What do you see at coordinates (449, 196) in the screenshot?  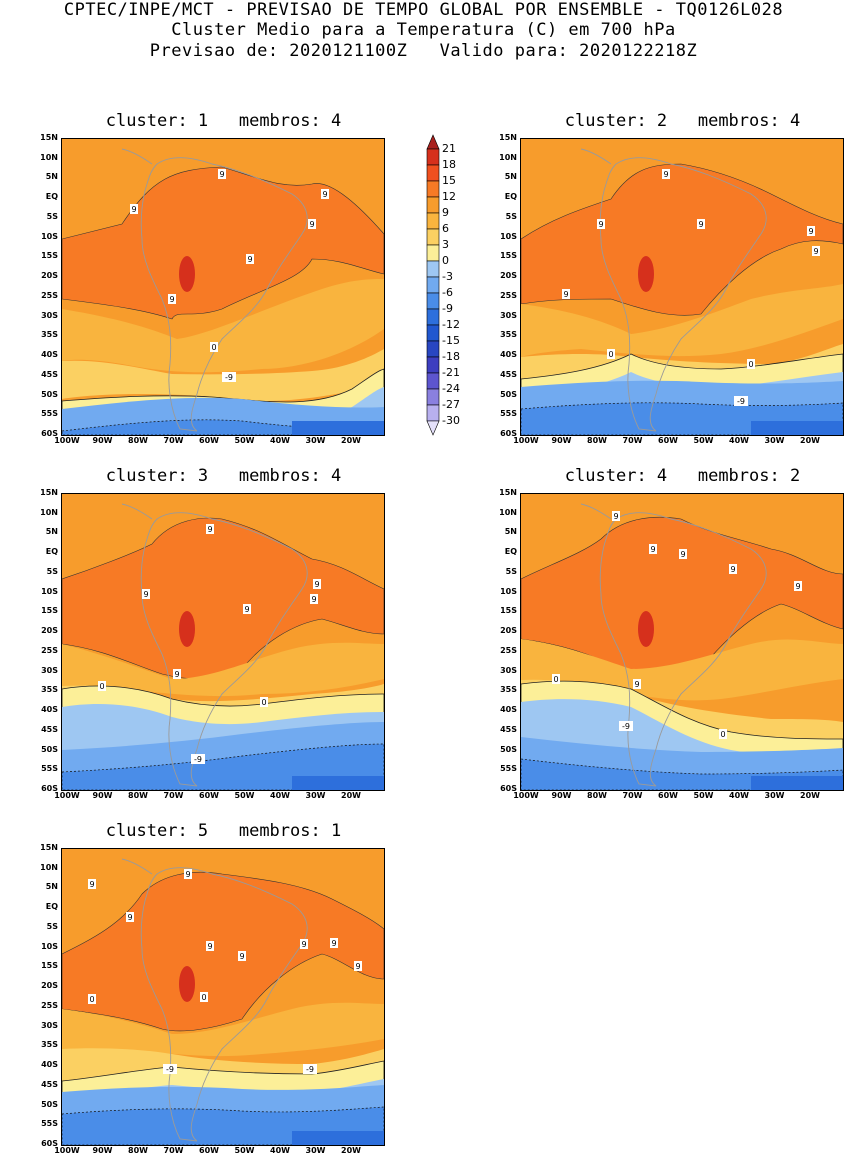 I see `colorbar-label: 12` at bounding box center [449, 196].